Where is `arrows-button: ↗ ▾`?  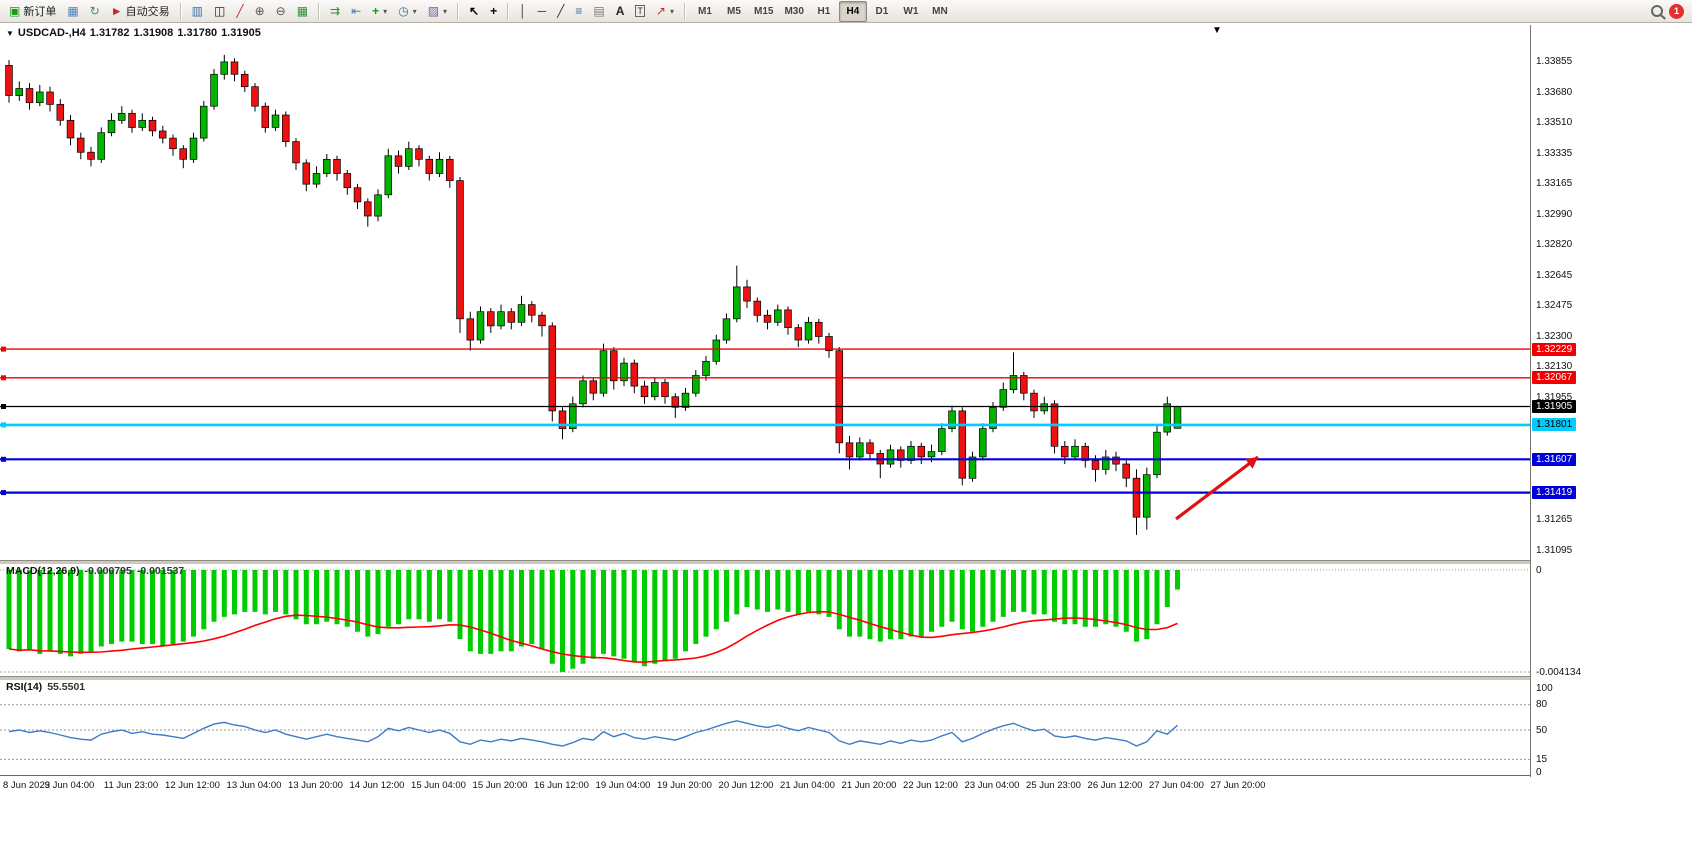 arrows-button: ↗ ▾ is located at coordinates (665, 11).